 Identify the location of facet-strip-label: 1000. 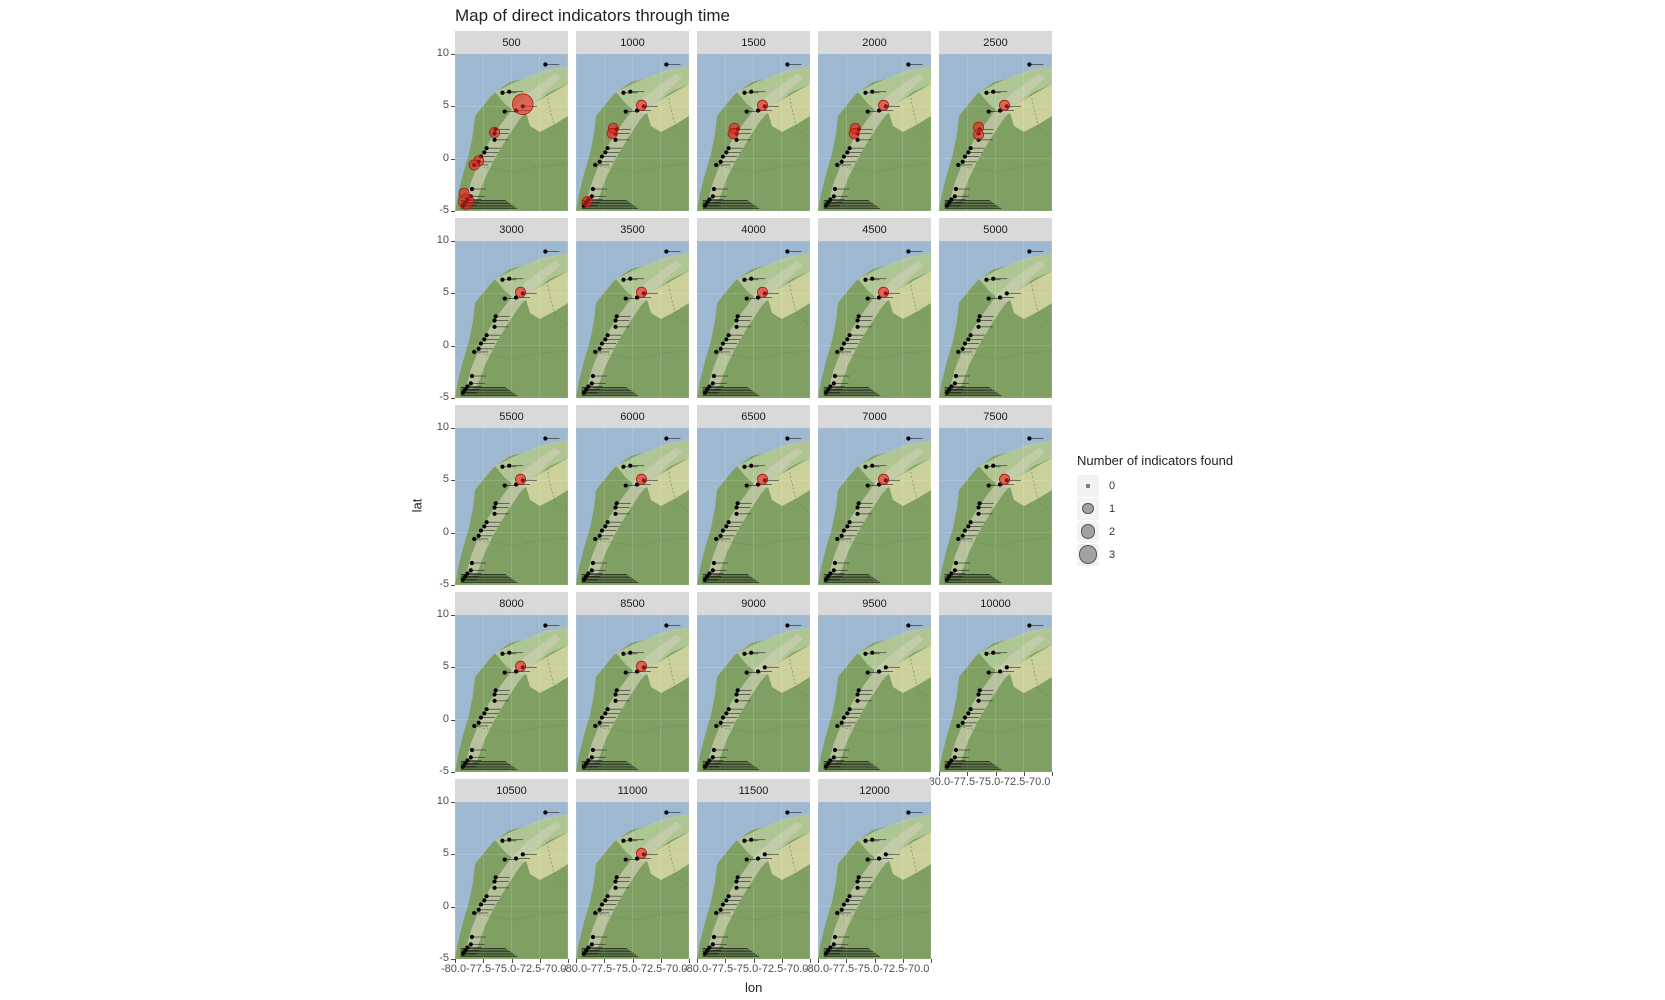
(632, 42).